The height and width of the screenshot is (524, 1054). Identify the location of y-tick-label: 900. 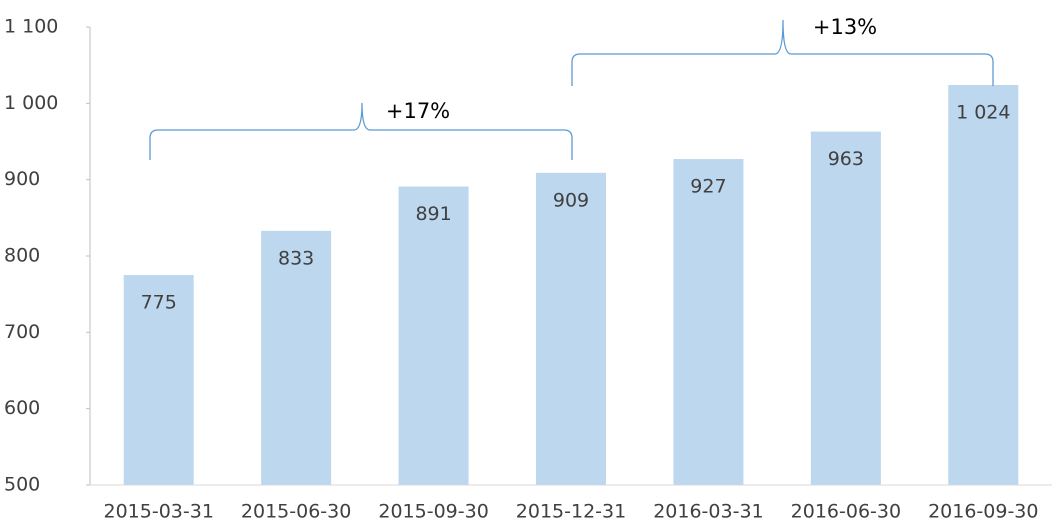
(22, 179).